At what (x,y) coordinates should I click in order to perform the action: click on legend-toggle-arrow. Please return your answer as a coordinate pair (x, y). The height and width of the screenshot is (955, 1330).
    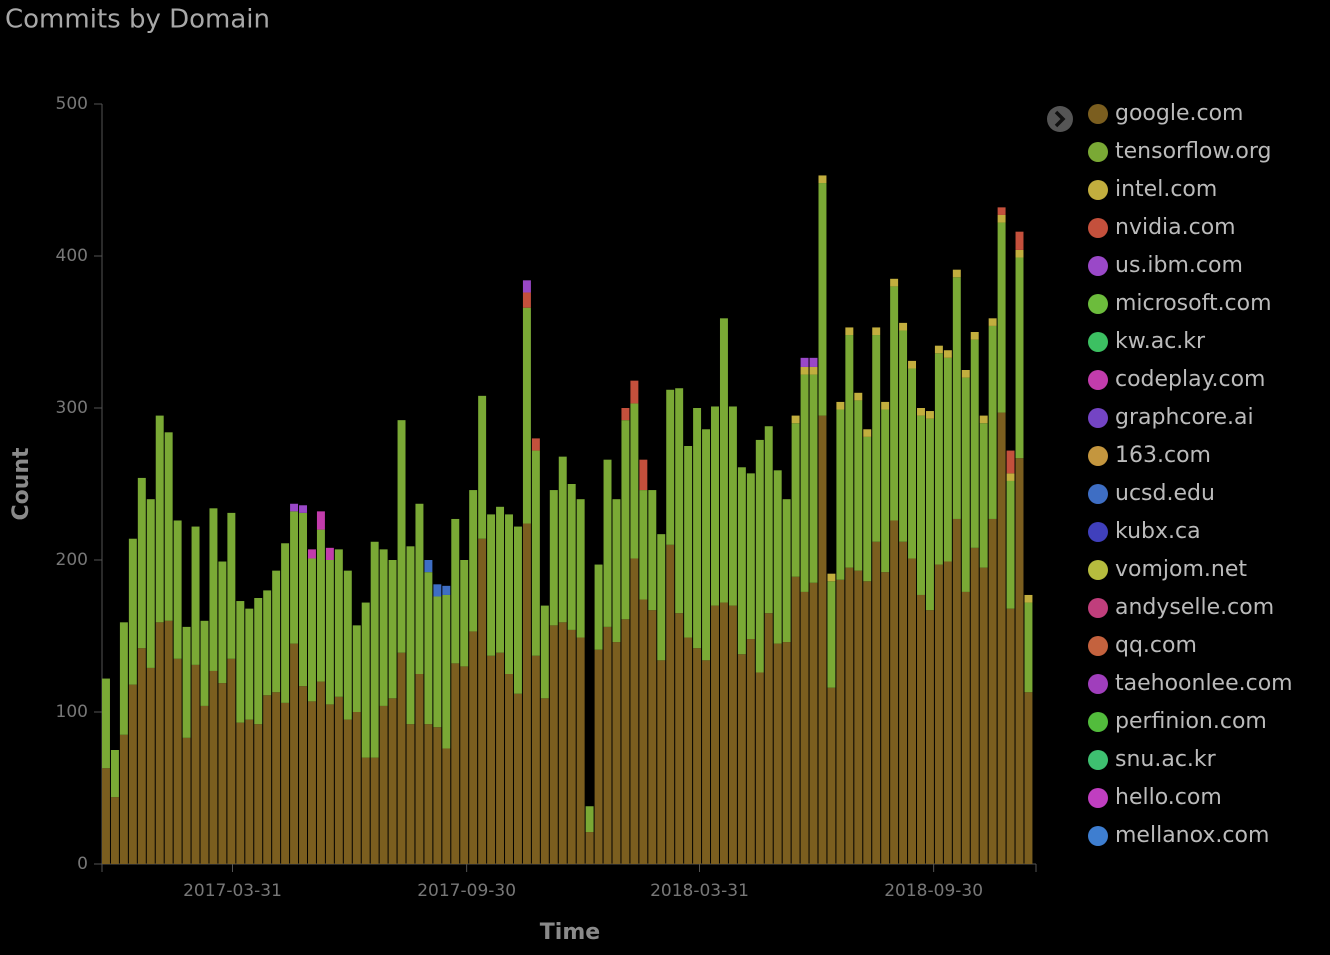
    Looking at the image, I should click on (1060, 119).